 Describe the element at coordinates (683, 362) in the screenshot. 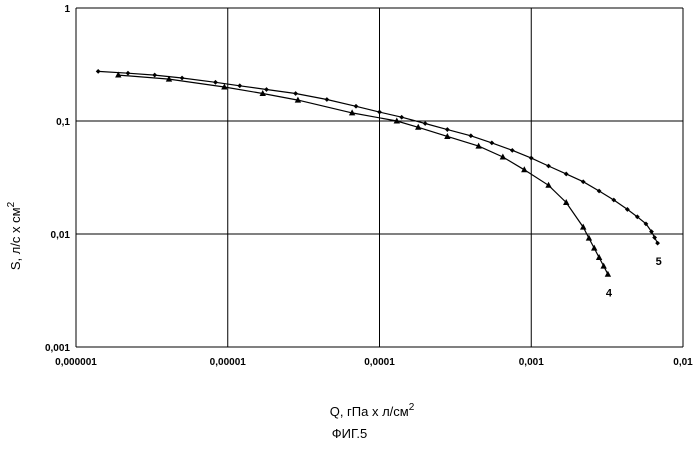

I see `x-tick-label: 0,01` at that location.